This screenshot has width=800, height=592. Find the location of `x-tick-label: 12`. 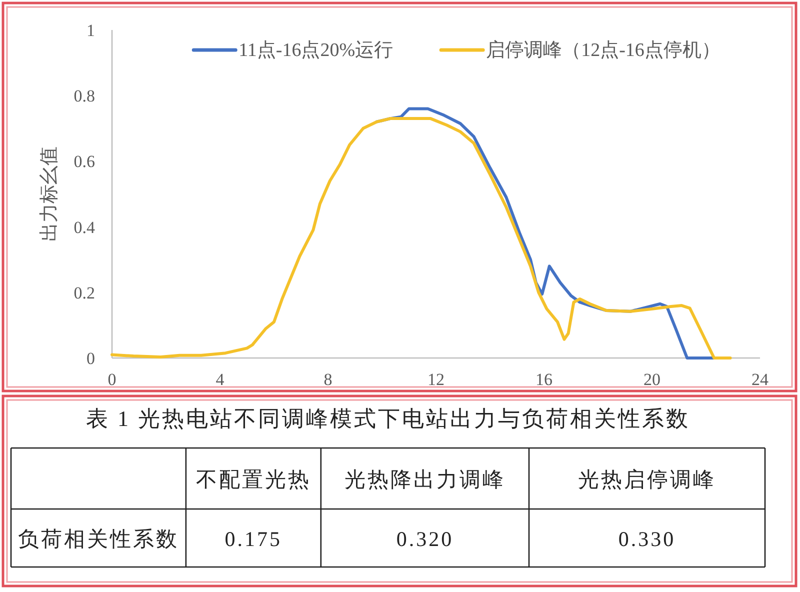

x-tick-label: 12 is located at coordinates (436, 379).